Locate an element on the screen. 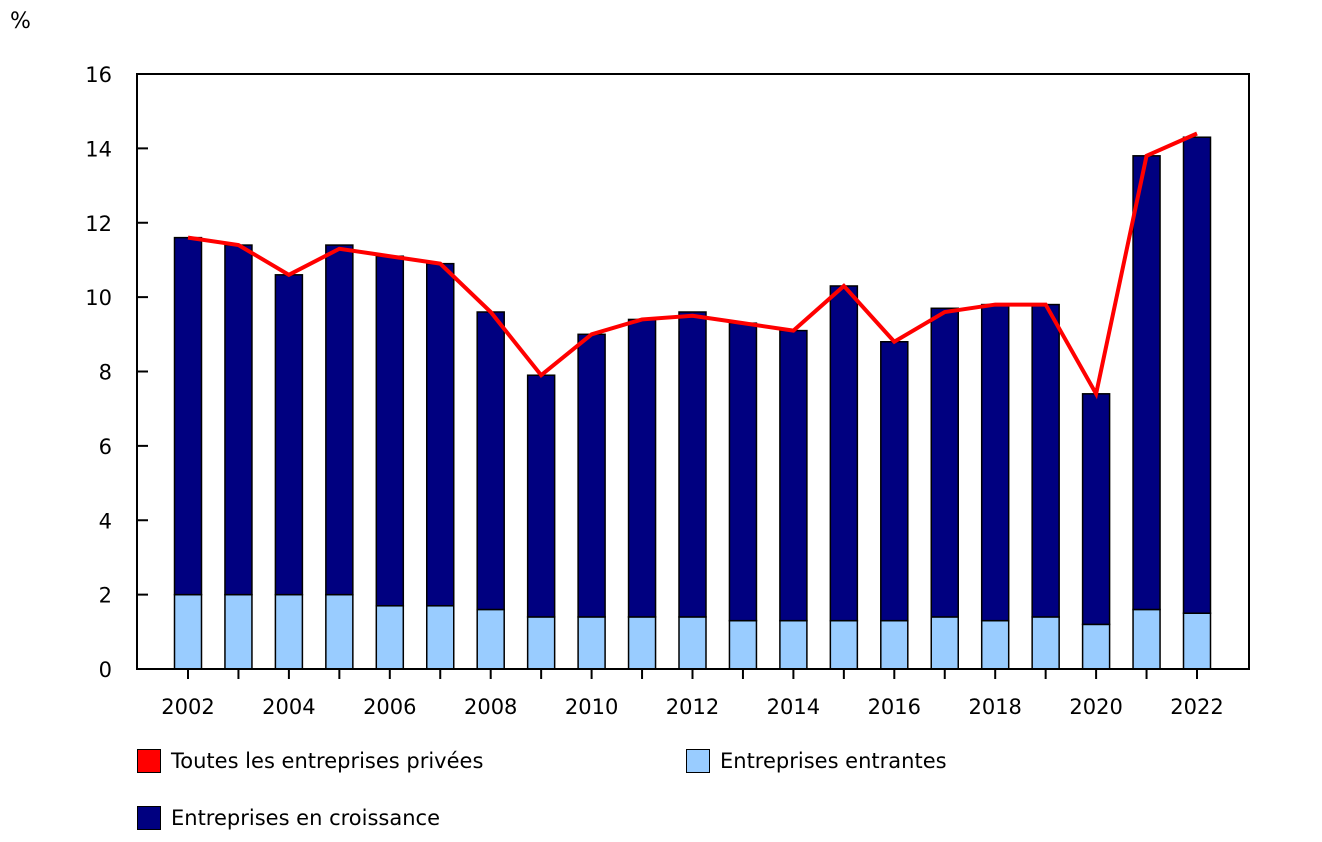 This screenshot has height=842, width=1322. bar-entrants-2017 is located at coordinates (944, 643).